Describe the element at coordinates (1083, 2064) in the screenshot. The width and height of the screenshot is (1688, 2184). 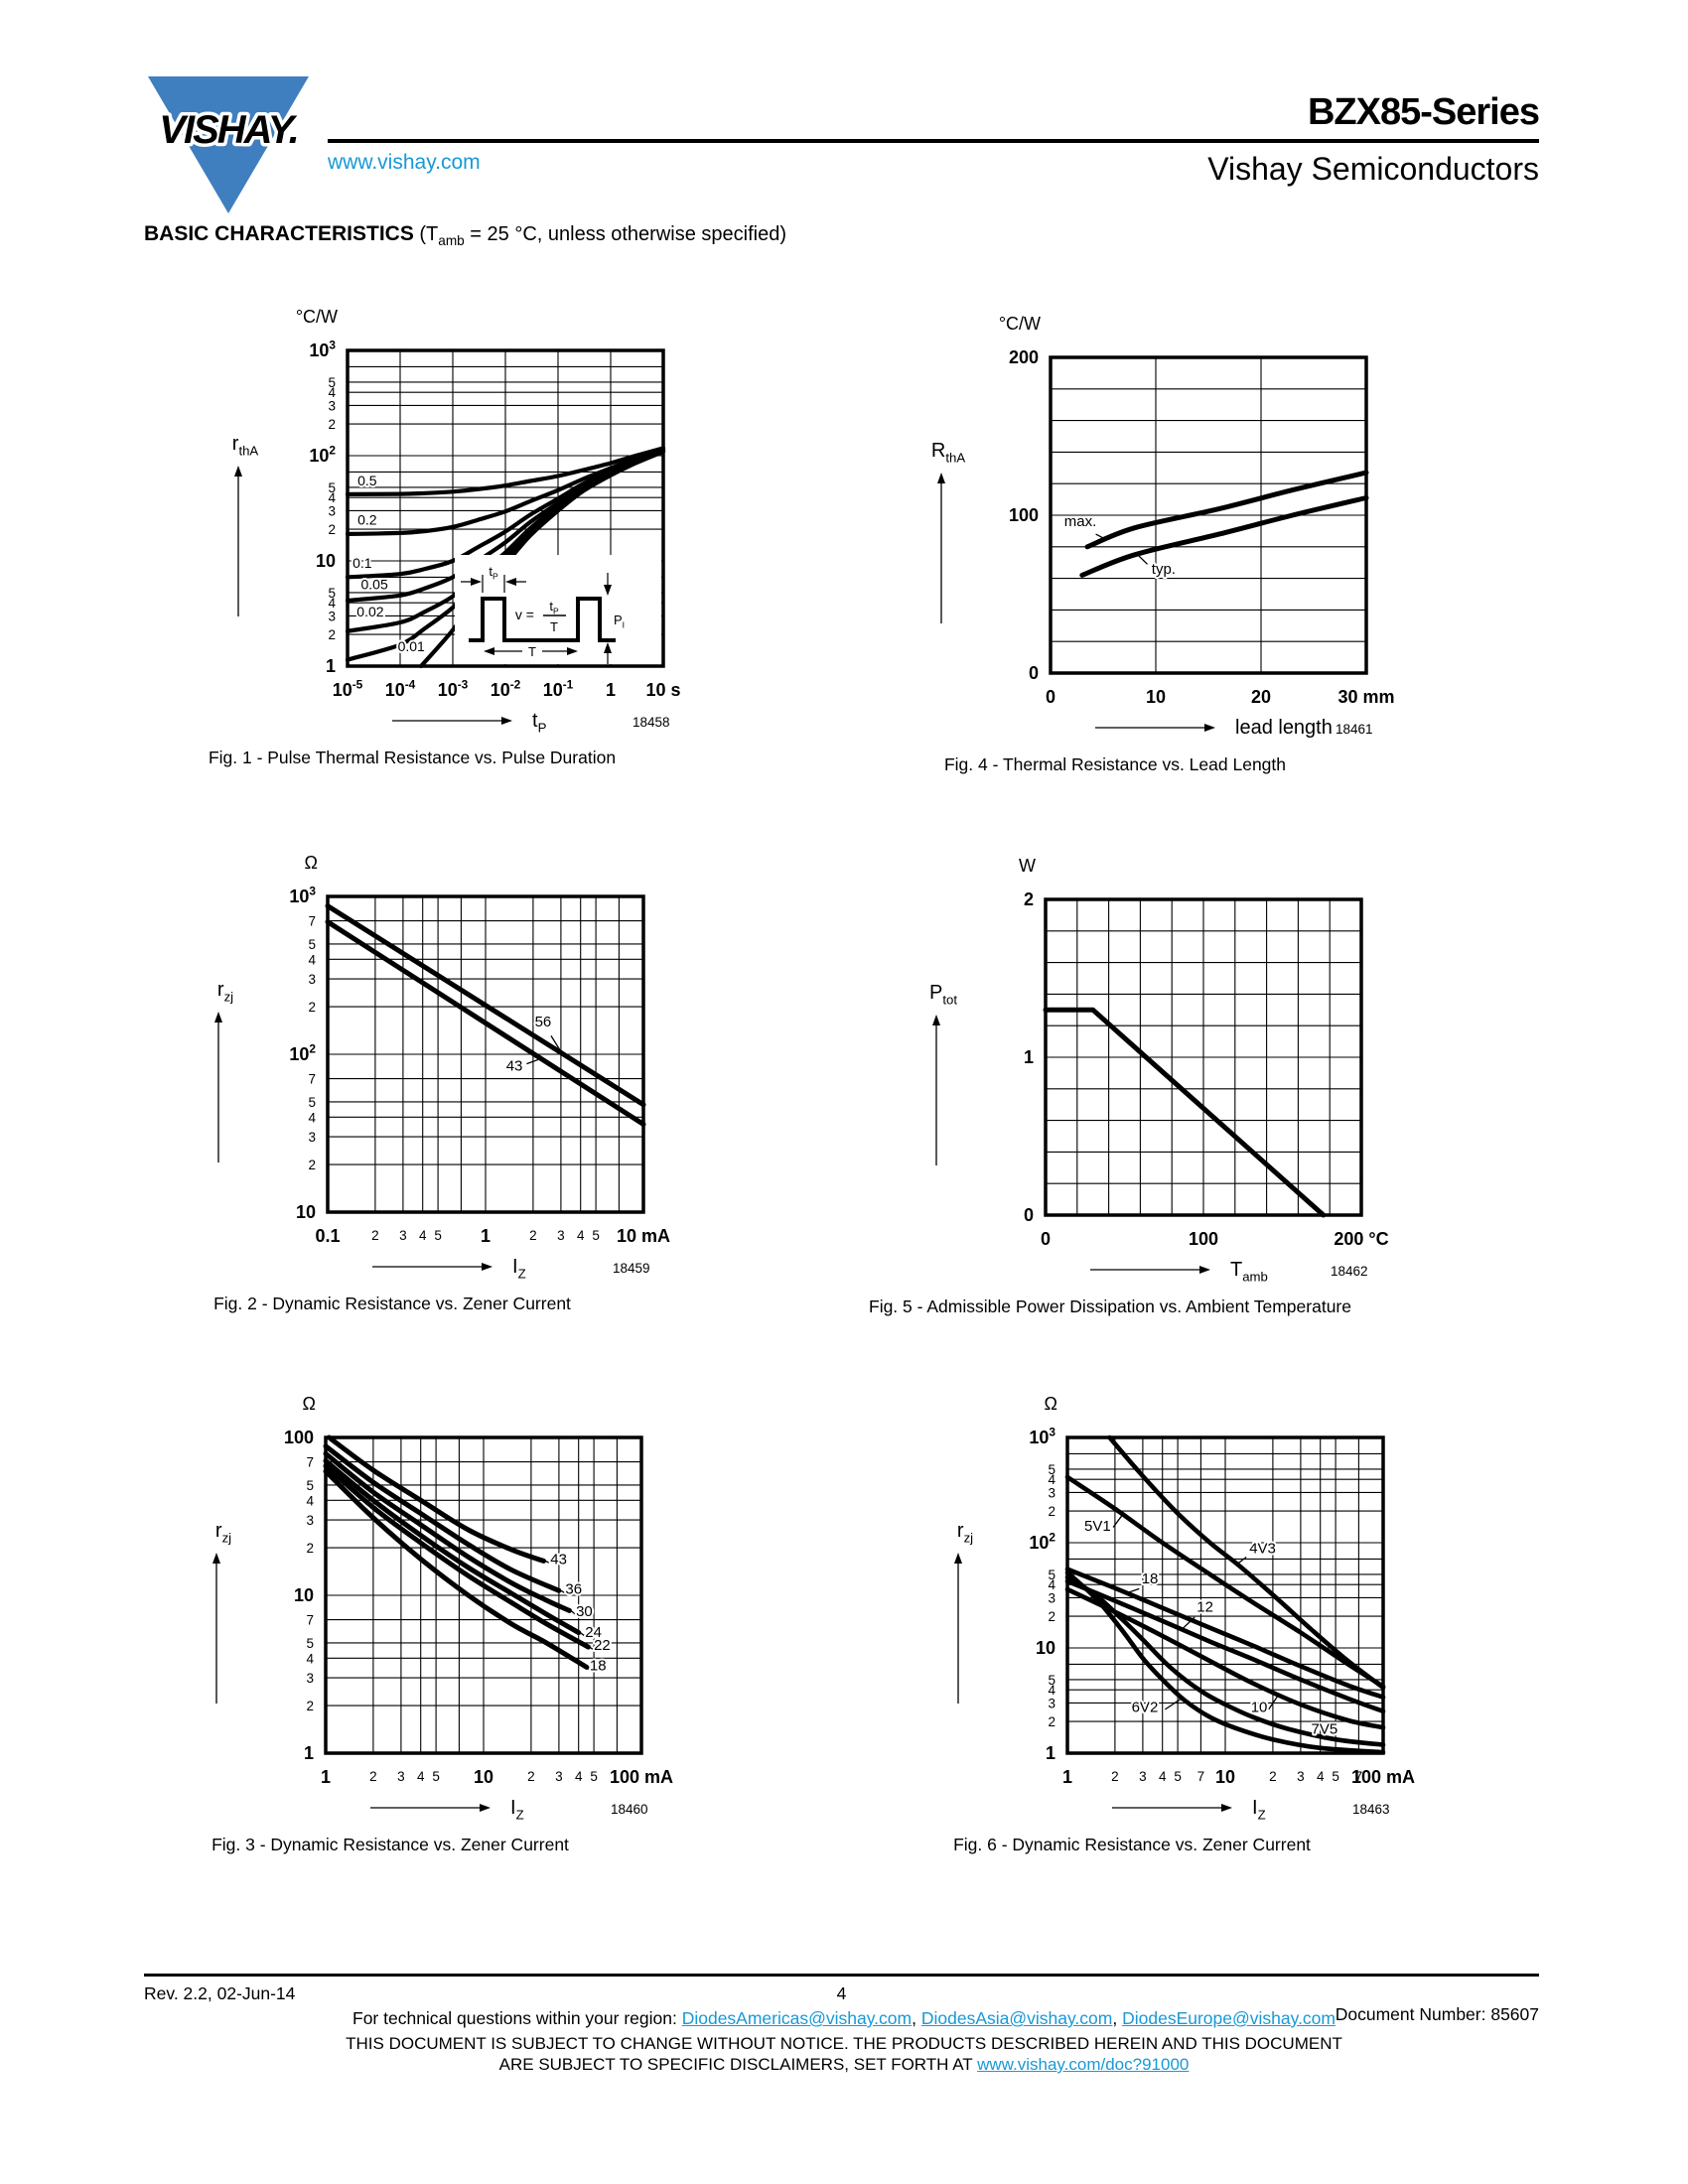
I see `disclaimer-link: www.vishay.com/doc?91000` at that location.